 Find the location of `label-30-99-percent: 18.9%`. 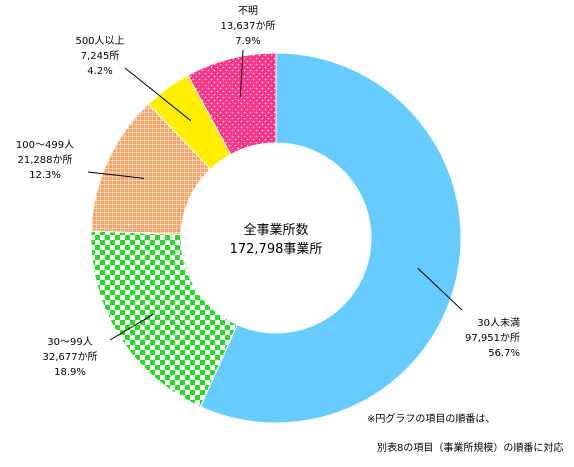

label-30-99-percent: 18.9% is located at coordinates (70, 372).